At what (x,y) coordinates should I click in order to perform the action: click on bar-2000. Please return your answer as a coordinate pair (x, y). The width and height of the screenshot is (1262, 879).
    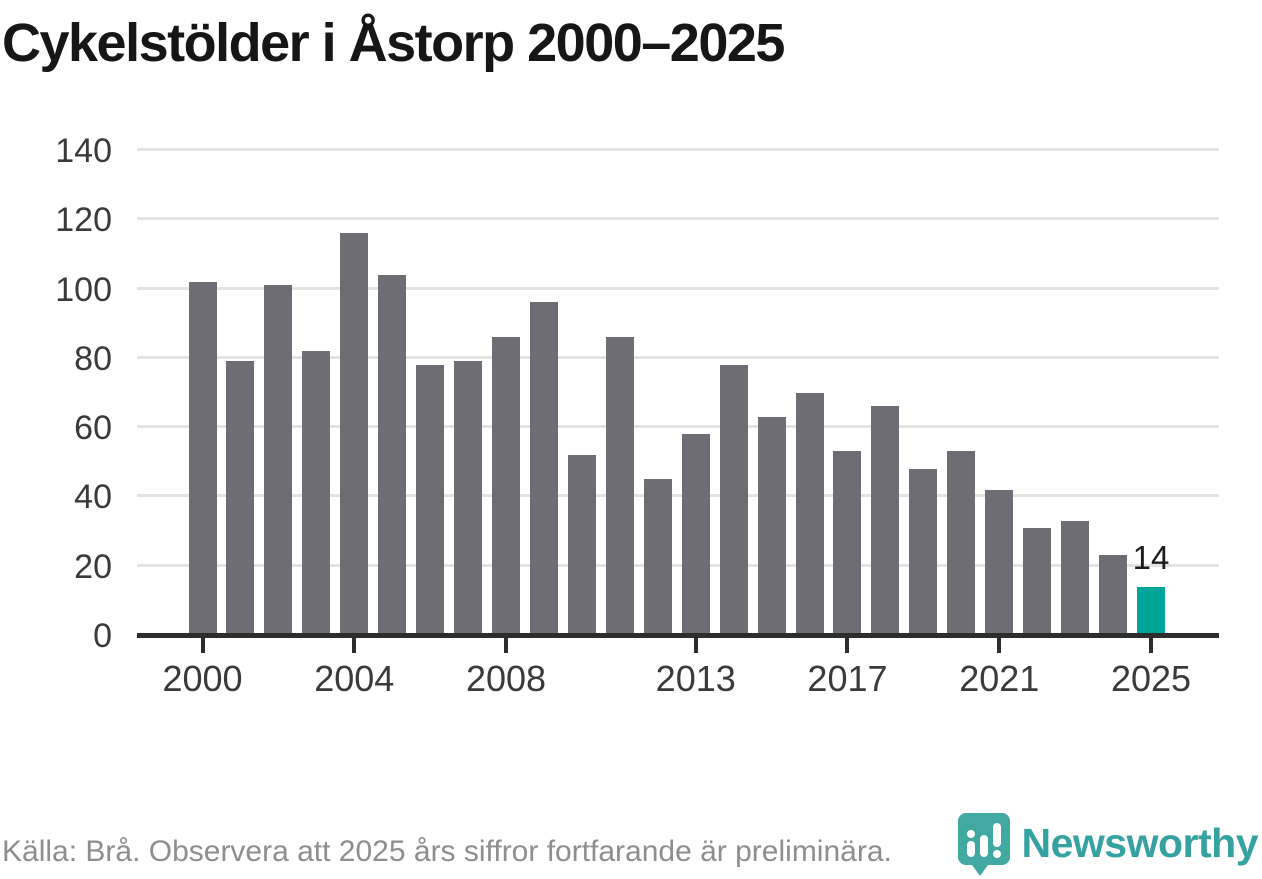
    Looking at the image, I should click on (202, 458).